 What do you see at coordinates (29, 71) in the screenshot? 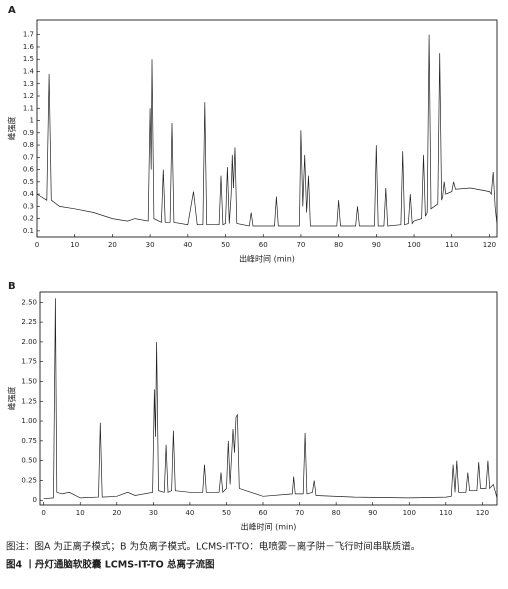
I see `y-tick-label: 1.4` at bounding box center [29, 71].